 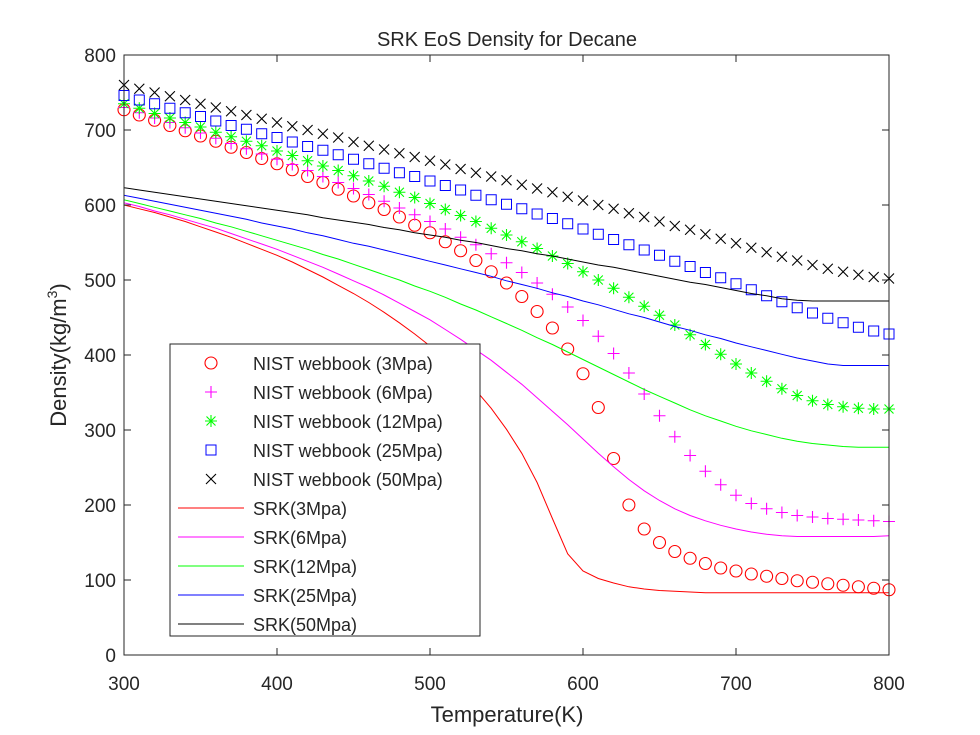 What do you see at coordinates (52, 294) in the screenshot?
I see `y-axis-label-superscript: 3` at bounding box center [52, 294].